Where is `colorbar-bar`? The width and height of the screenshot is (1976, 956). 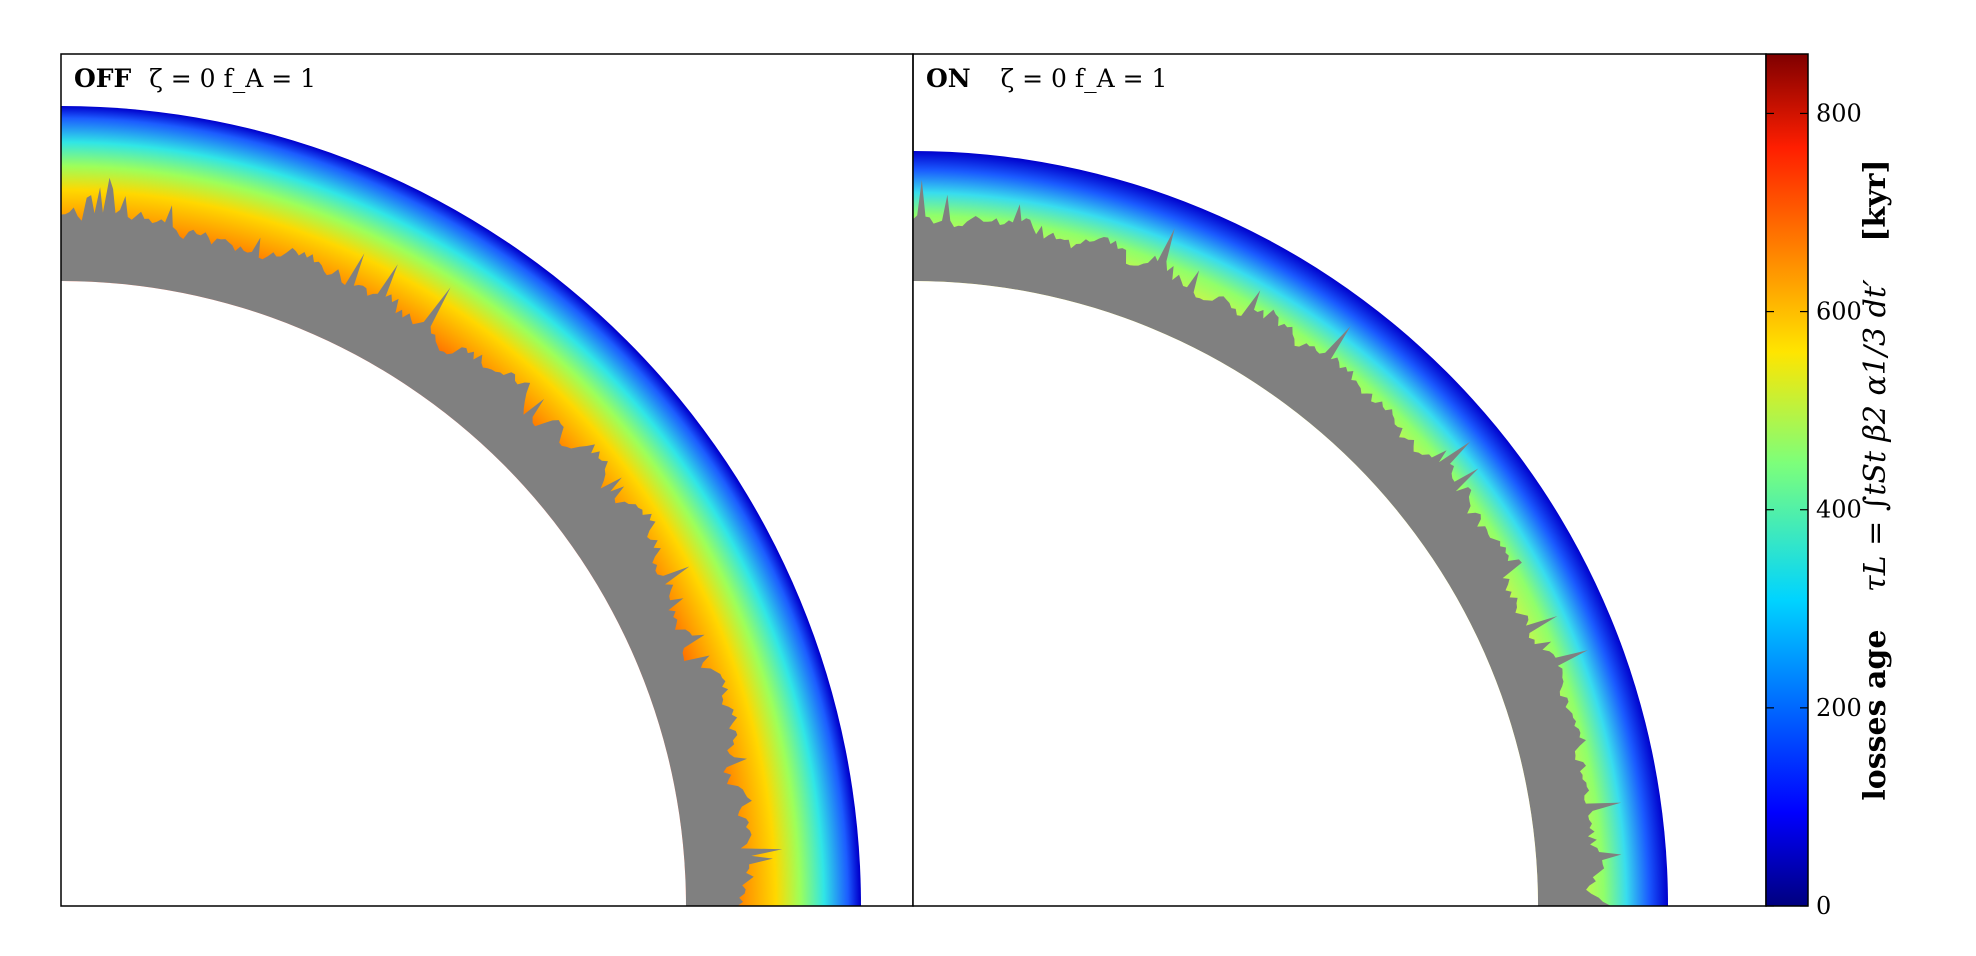 colorbar-bar is located at coordinates (1787, 480).